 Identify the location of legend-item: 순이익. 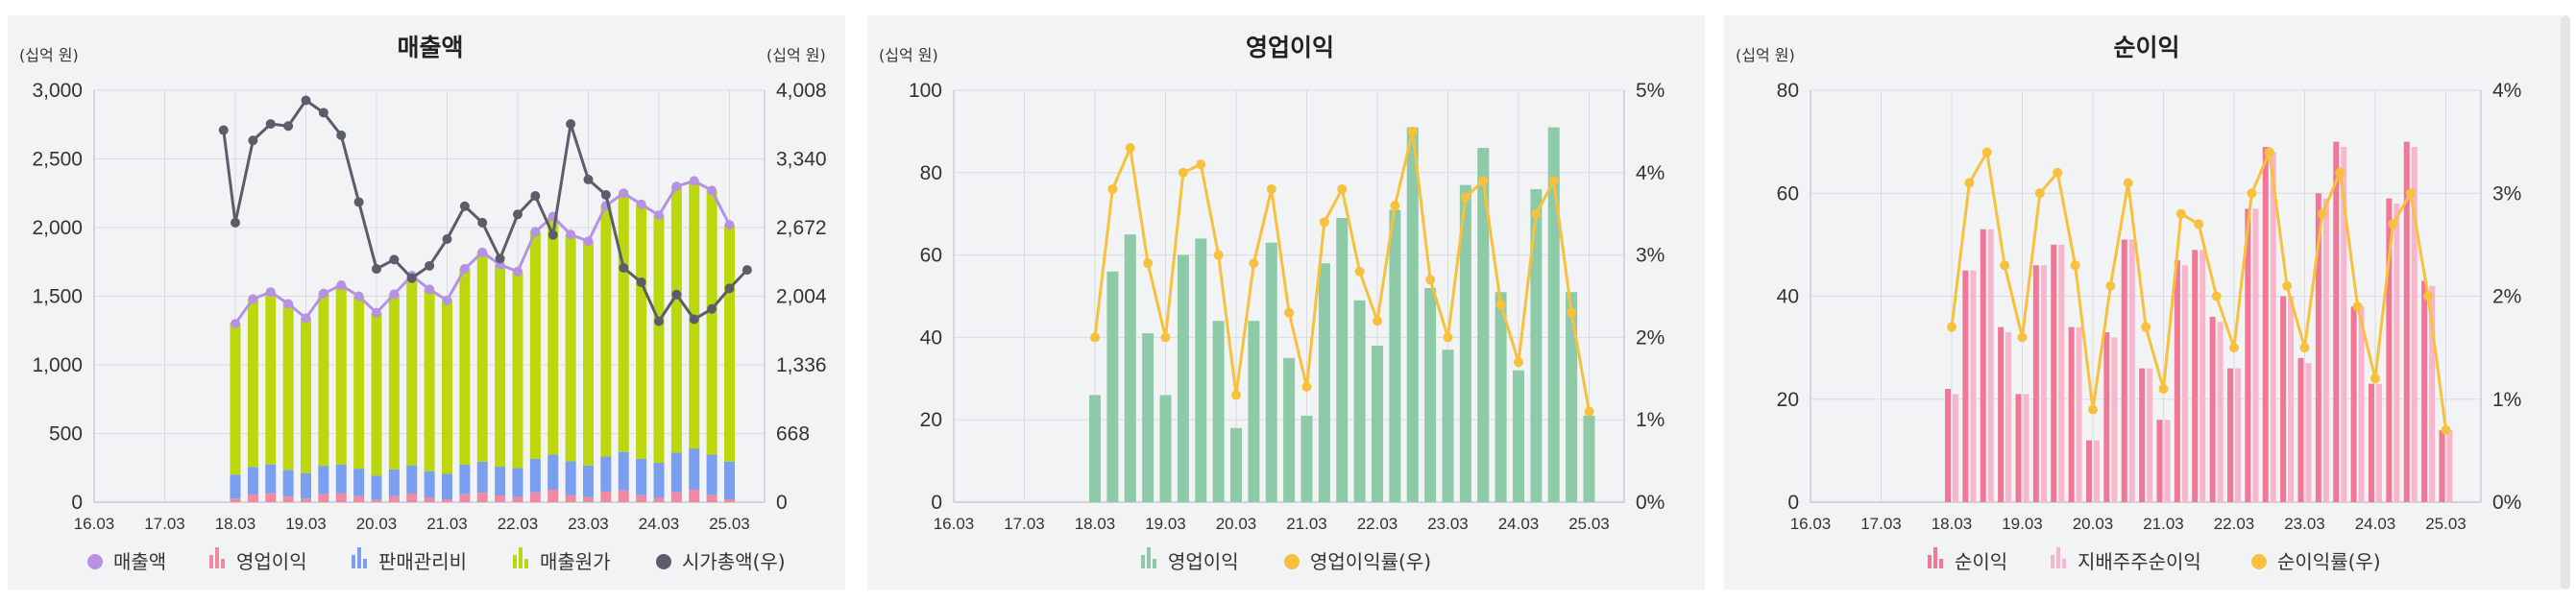
(1967, 560).